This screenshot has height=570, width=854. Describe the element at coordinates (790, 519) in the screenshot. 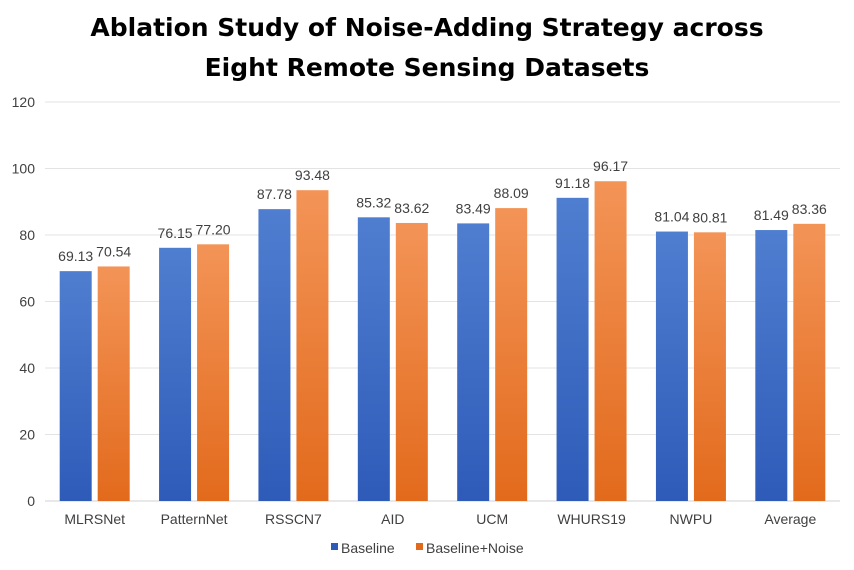

I see `x-tick-label: Average` at that location.